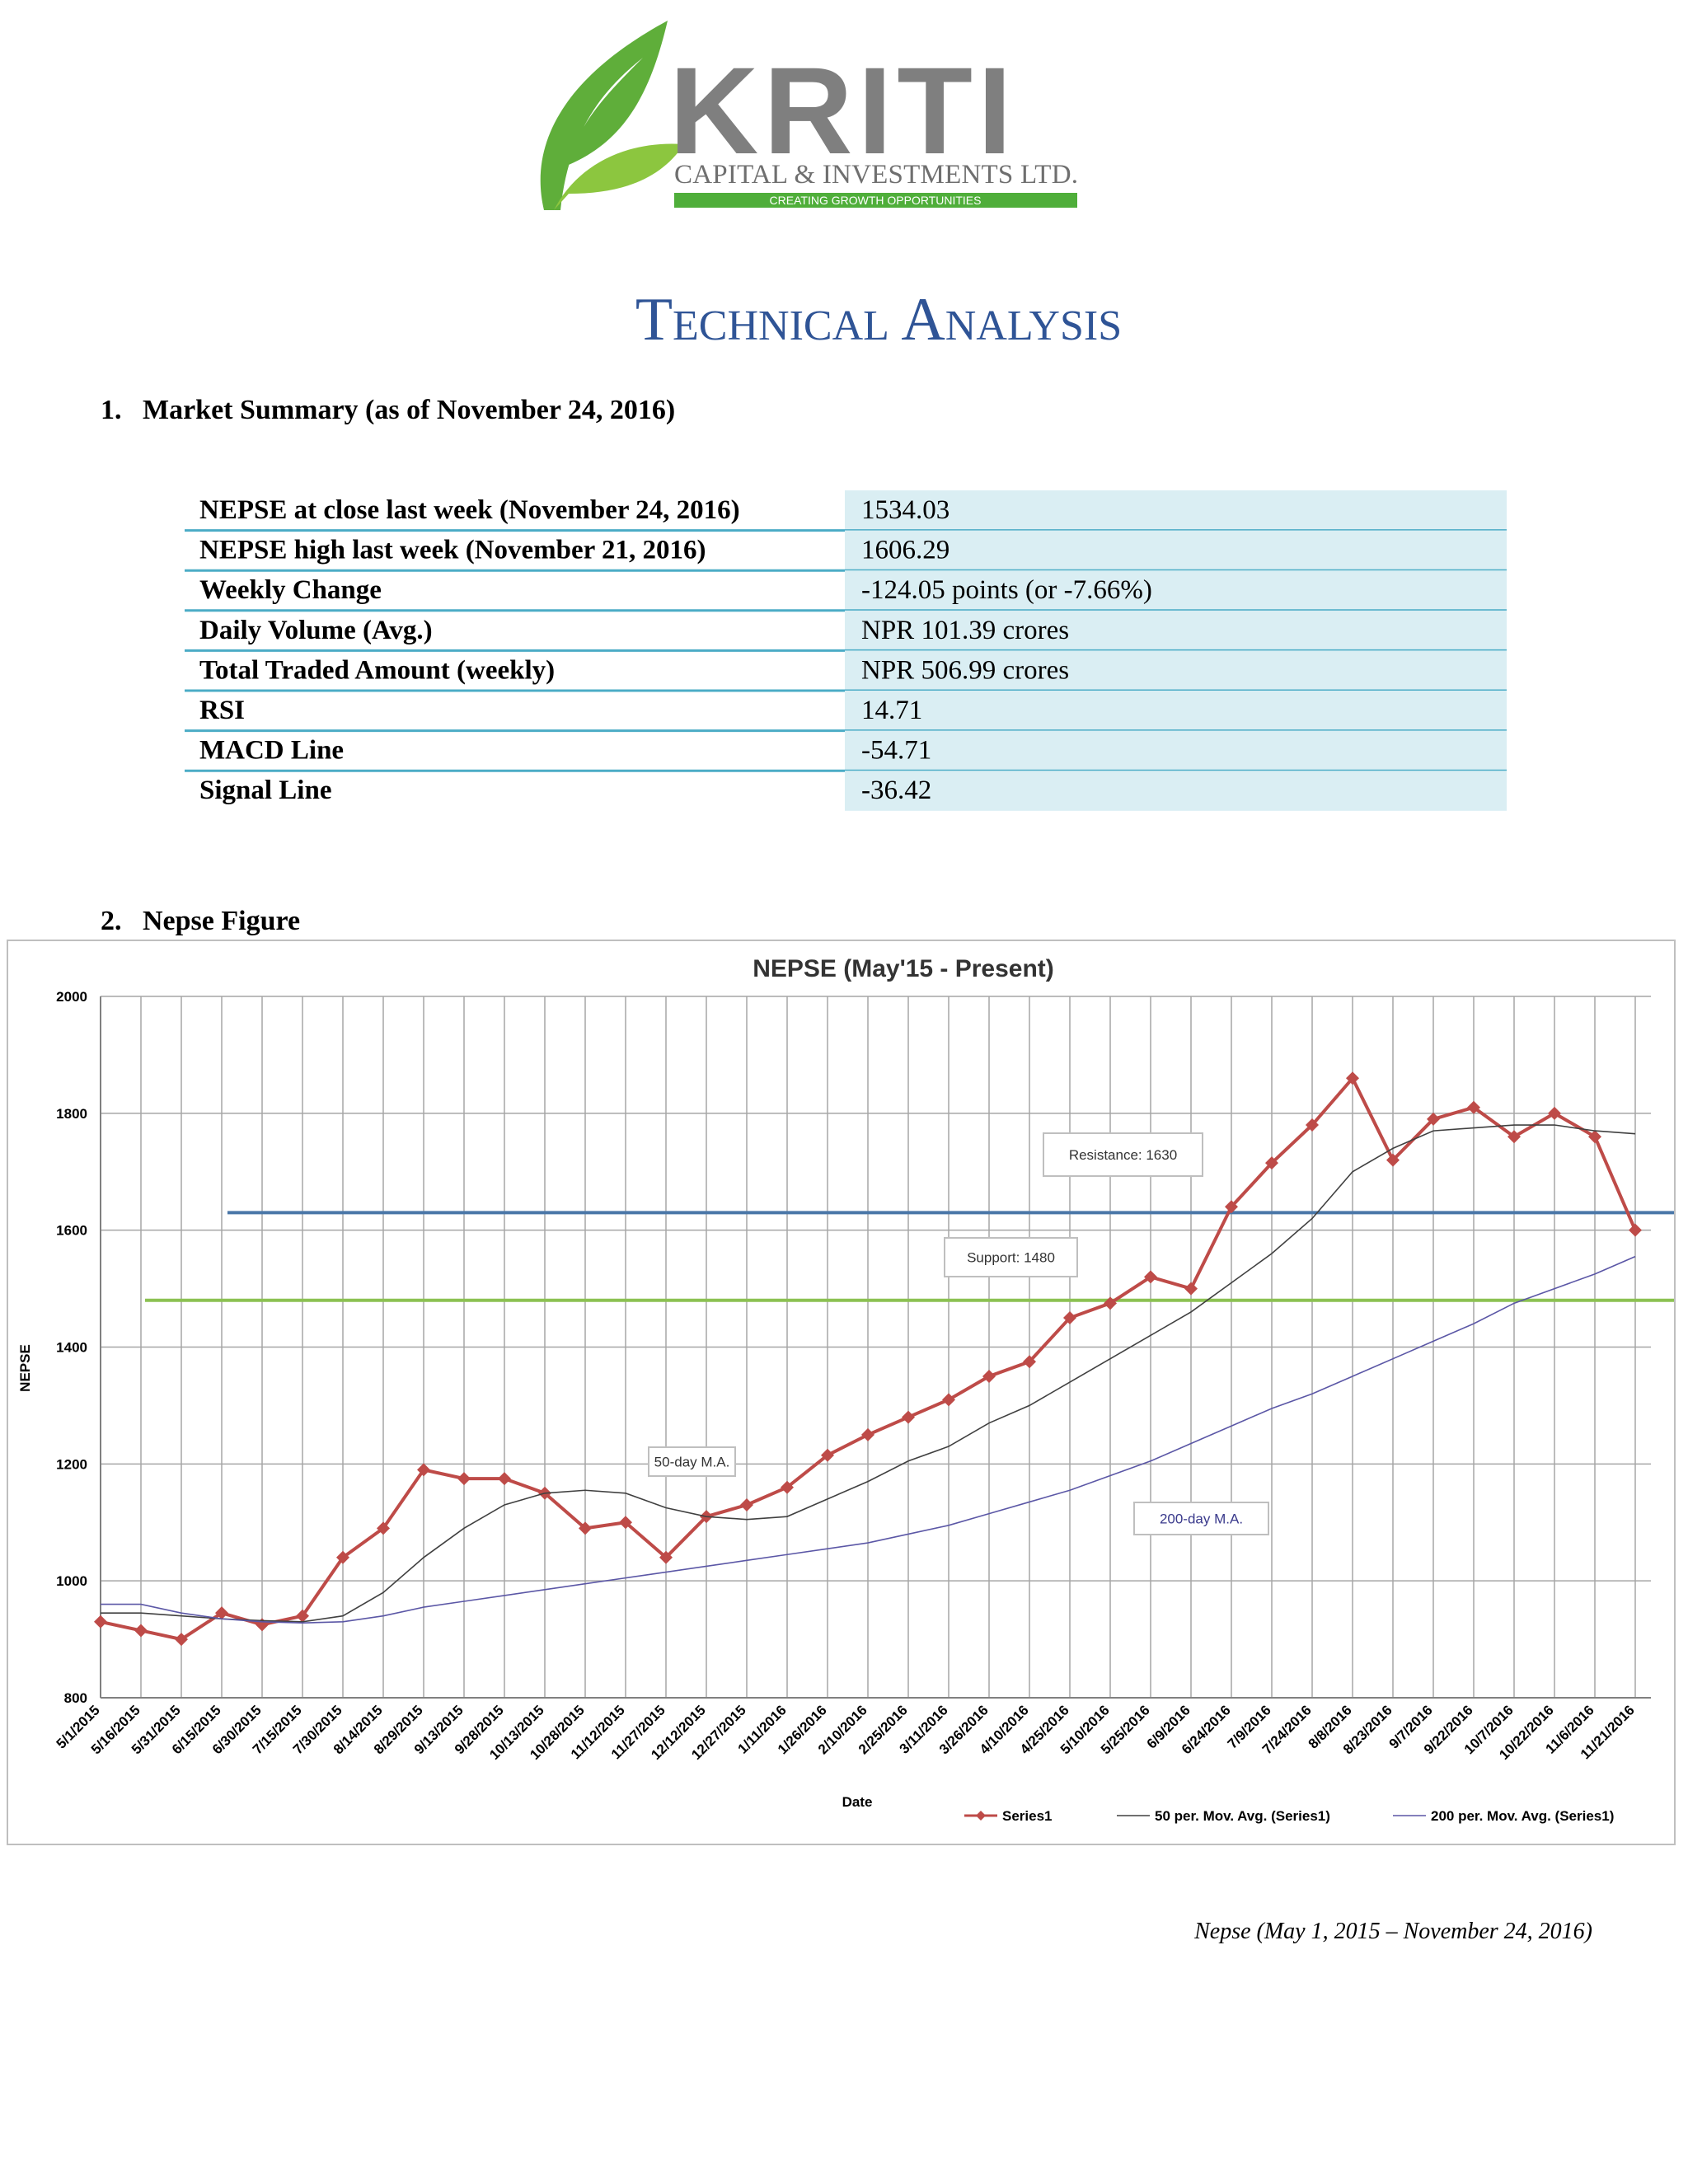 Image resolution: width=1688 pixels, height=2184 pixels. What do you see at coordinates (876, 175) in the screenshot?
I see `logo-company: CAPITAL & INVESTMENTS LTD.` at bounding box center [876, 175].